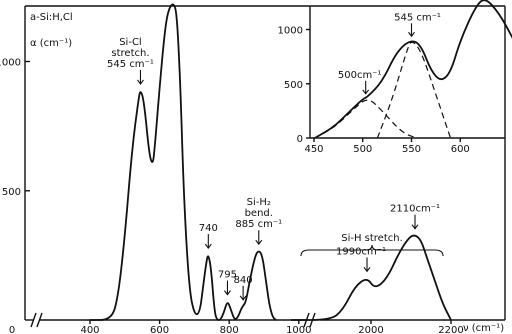  I want to click on y-tick-label-0: 500, so click(11, 192).